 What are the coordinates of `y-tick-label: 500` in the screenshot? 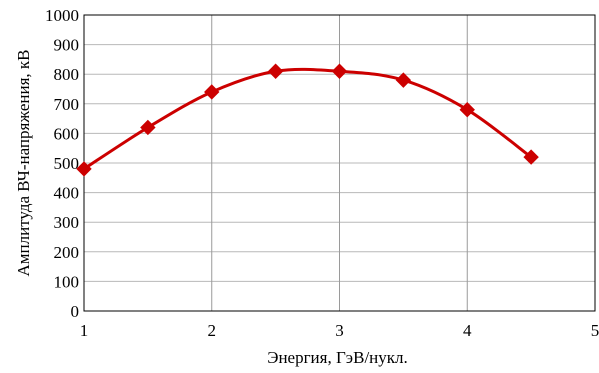 It's located at (67, 163).